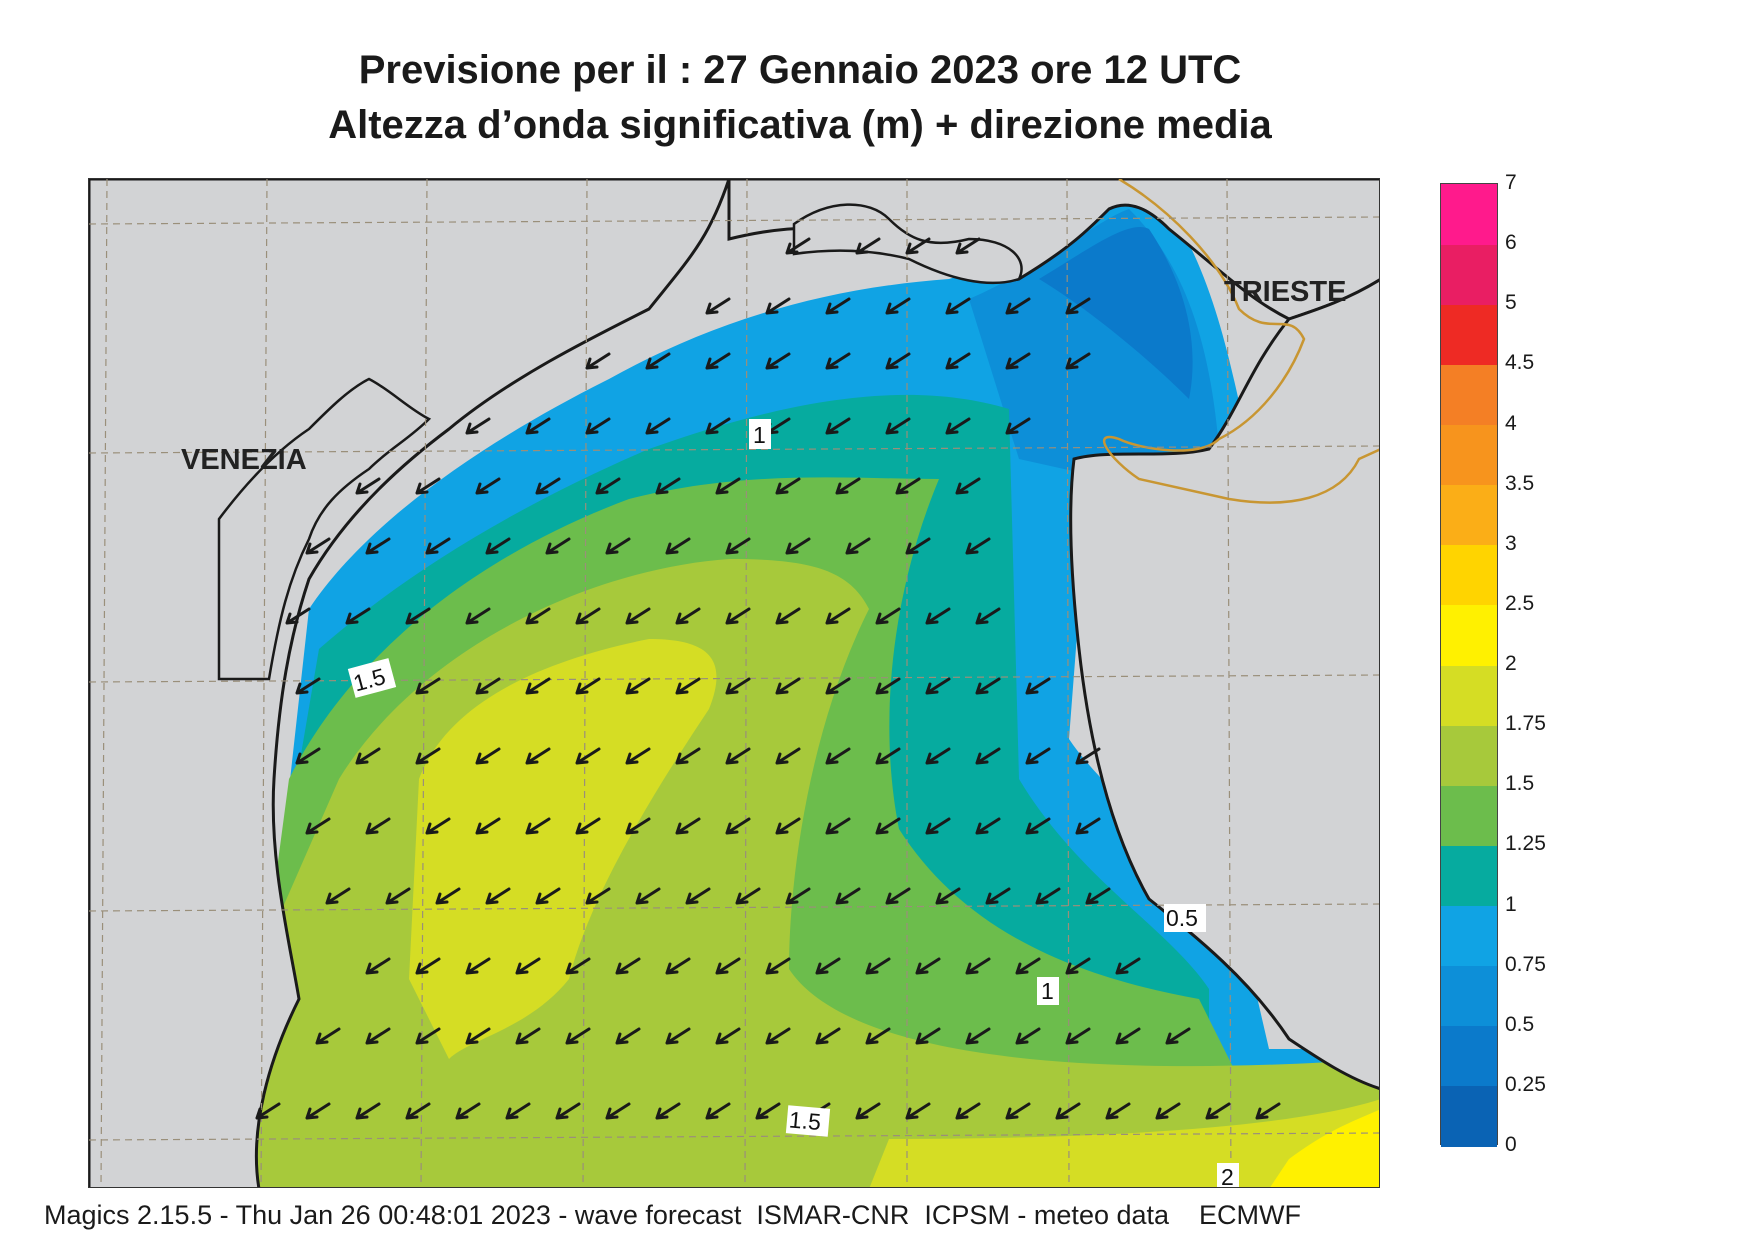 The image size is (1755, 1242). What do you see at coordinates (1511, 904) in the screenshot?
I see `colorbar-tick-label: 1` at bounding box center [1511, 904].